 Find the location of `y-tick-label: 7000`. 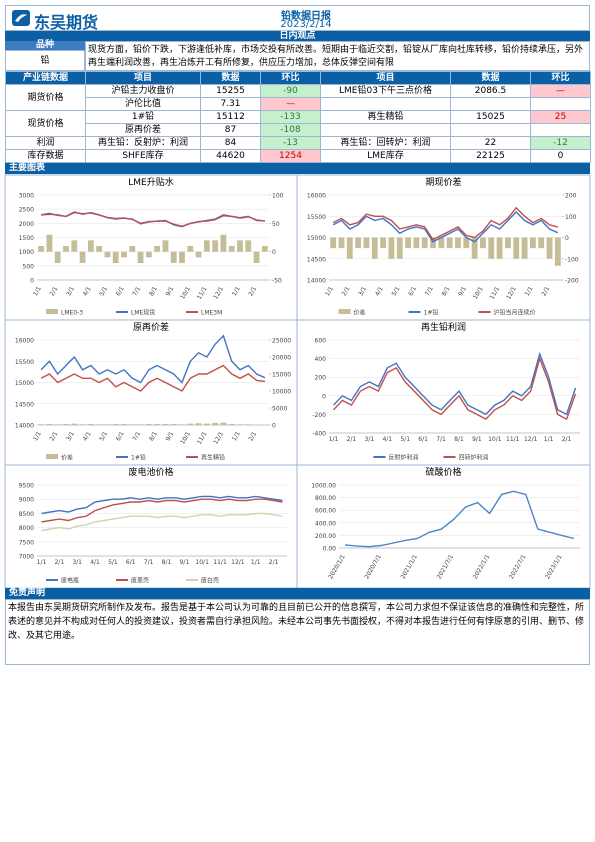

y-tick-label: 7000 is located at coordinates (26, 557).